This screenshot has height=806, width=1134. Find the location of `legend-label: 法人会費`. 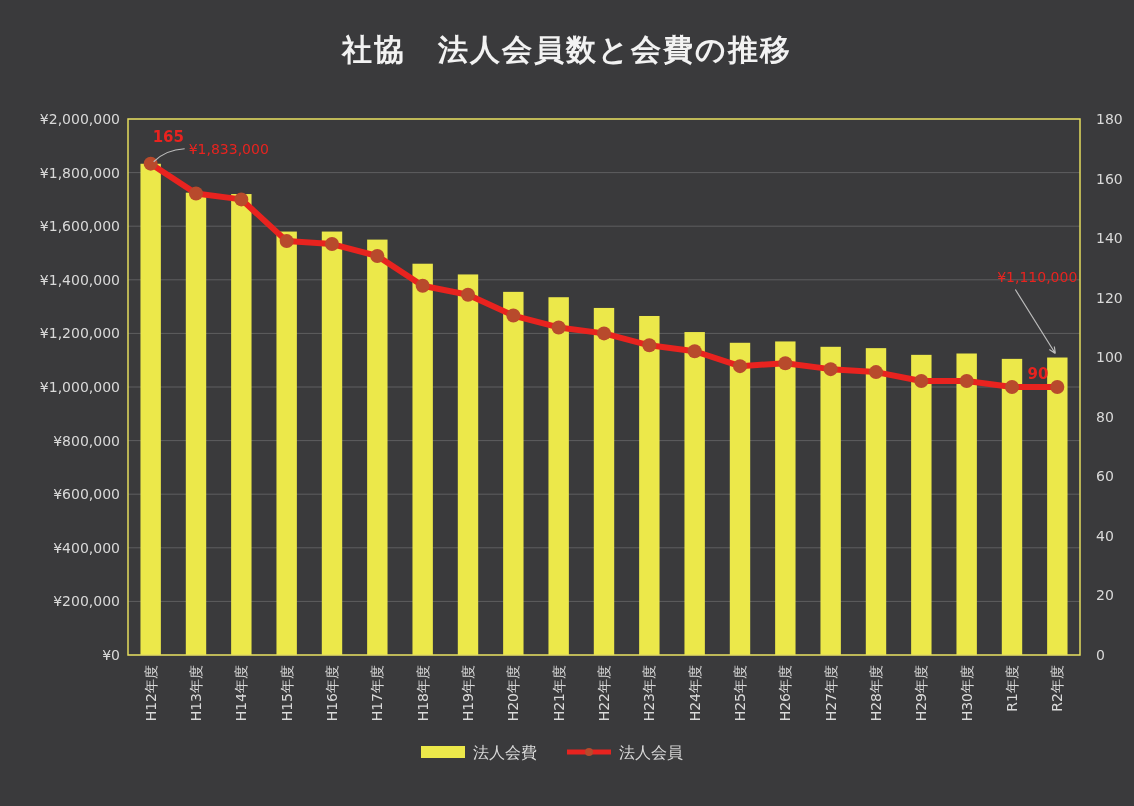

legend-label: 法人会費 is located at coordinates (505, 752).